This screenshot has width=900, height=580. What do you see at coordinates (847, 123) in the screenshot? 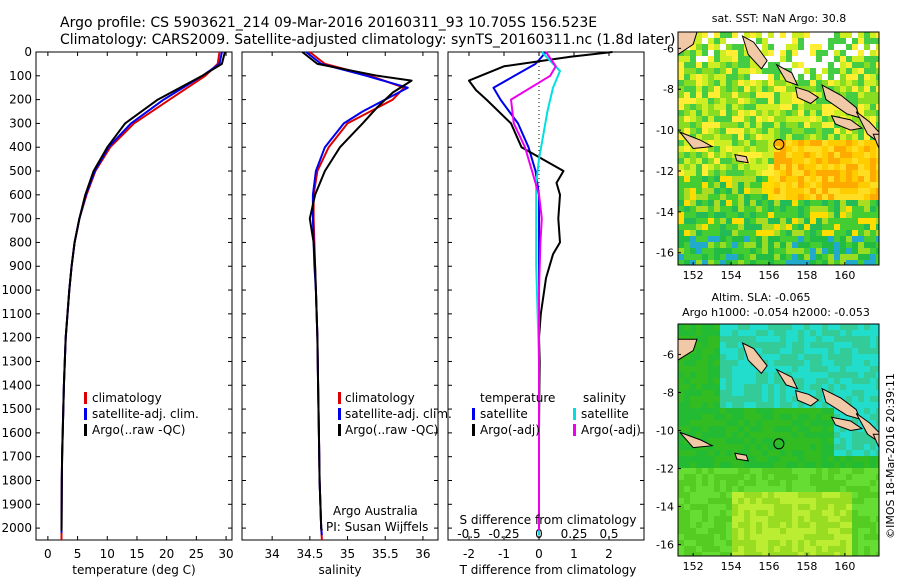
I see `island` at bounding box center [847, 123].